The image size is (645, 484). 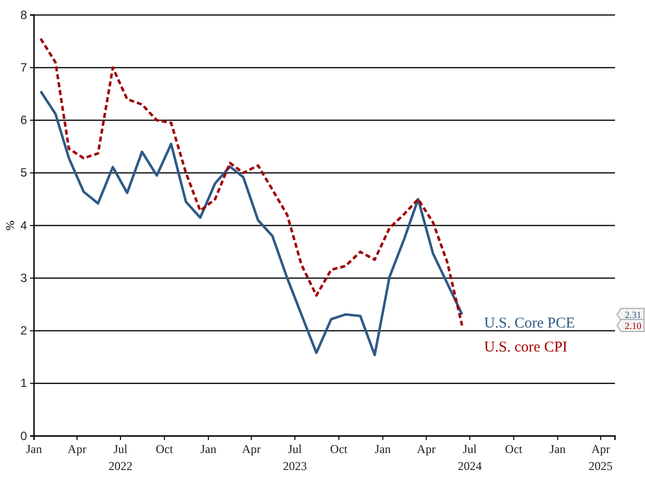 I want to click on y-tick-label: 4, so click(x=24, y=225).